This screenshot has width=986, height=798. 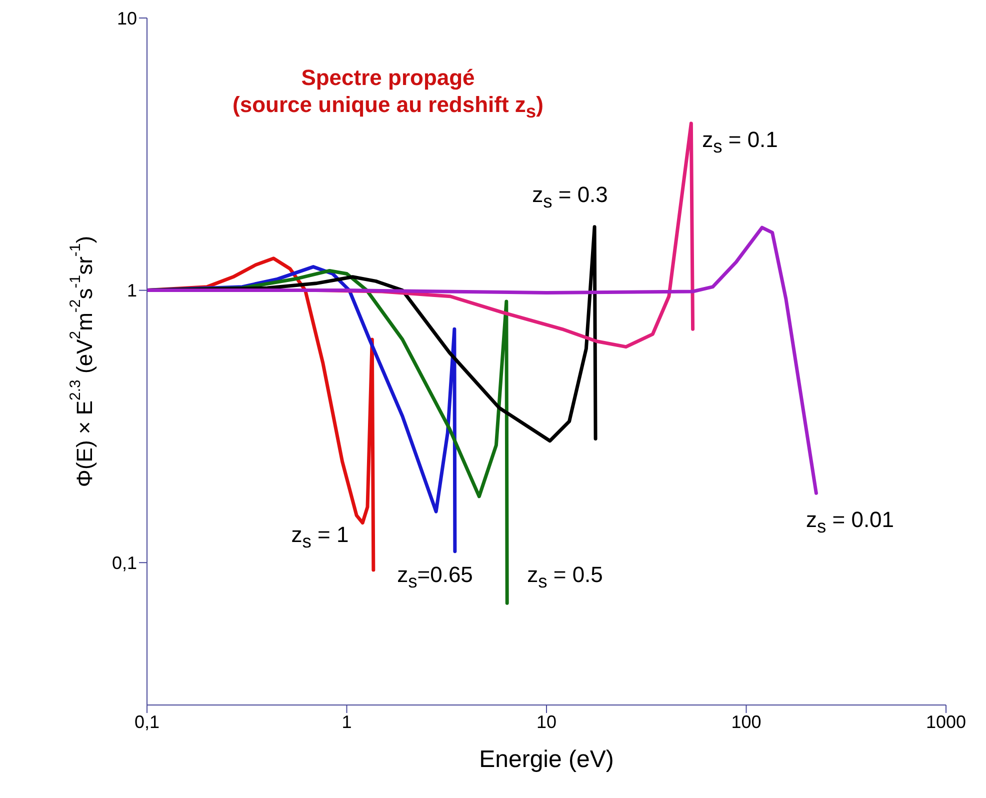 I want to click on x-axis-title: Energie (eV), so click(x=546, y=759).